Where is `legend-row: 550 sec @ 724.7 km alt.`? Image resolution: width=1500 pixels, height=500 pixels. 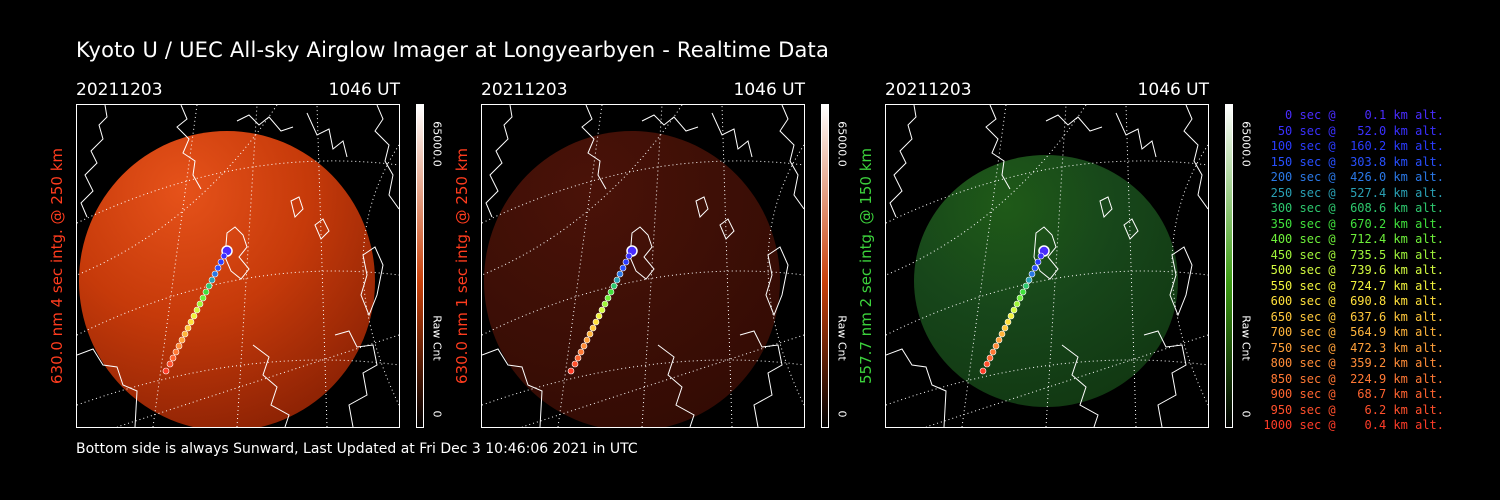 legend-row: 550 sec @ 724.7 km alt. is located at coordinates (1353, 285).